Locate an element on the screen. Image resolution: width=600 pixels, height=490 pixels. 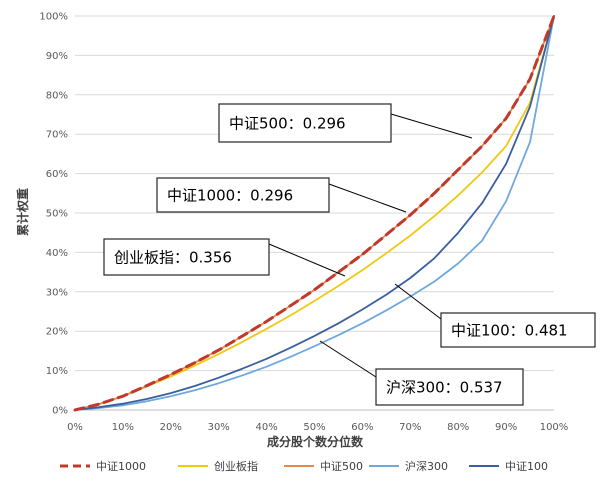
legend: 中证1000 创业板指 中证500 沪深300 中证100 is located at coordinates (304, 466).